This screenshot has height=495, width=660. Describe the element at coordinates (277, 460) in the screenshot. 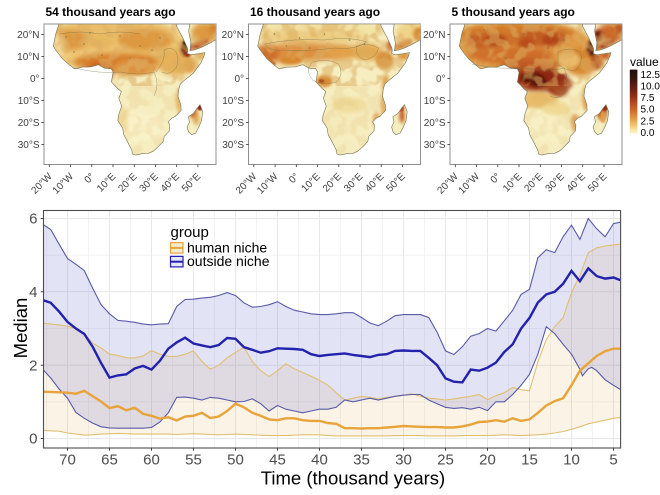

I see `svg-text: 45` at that location.